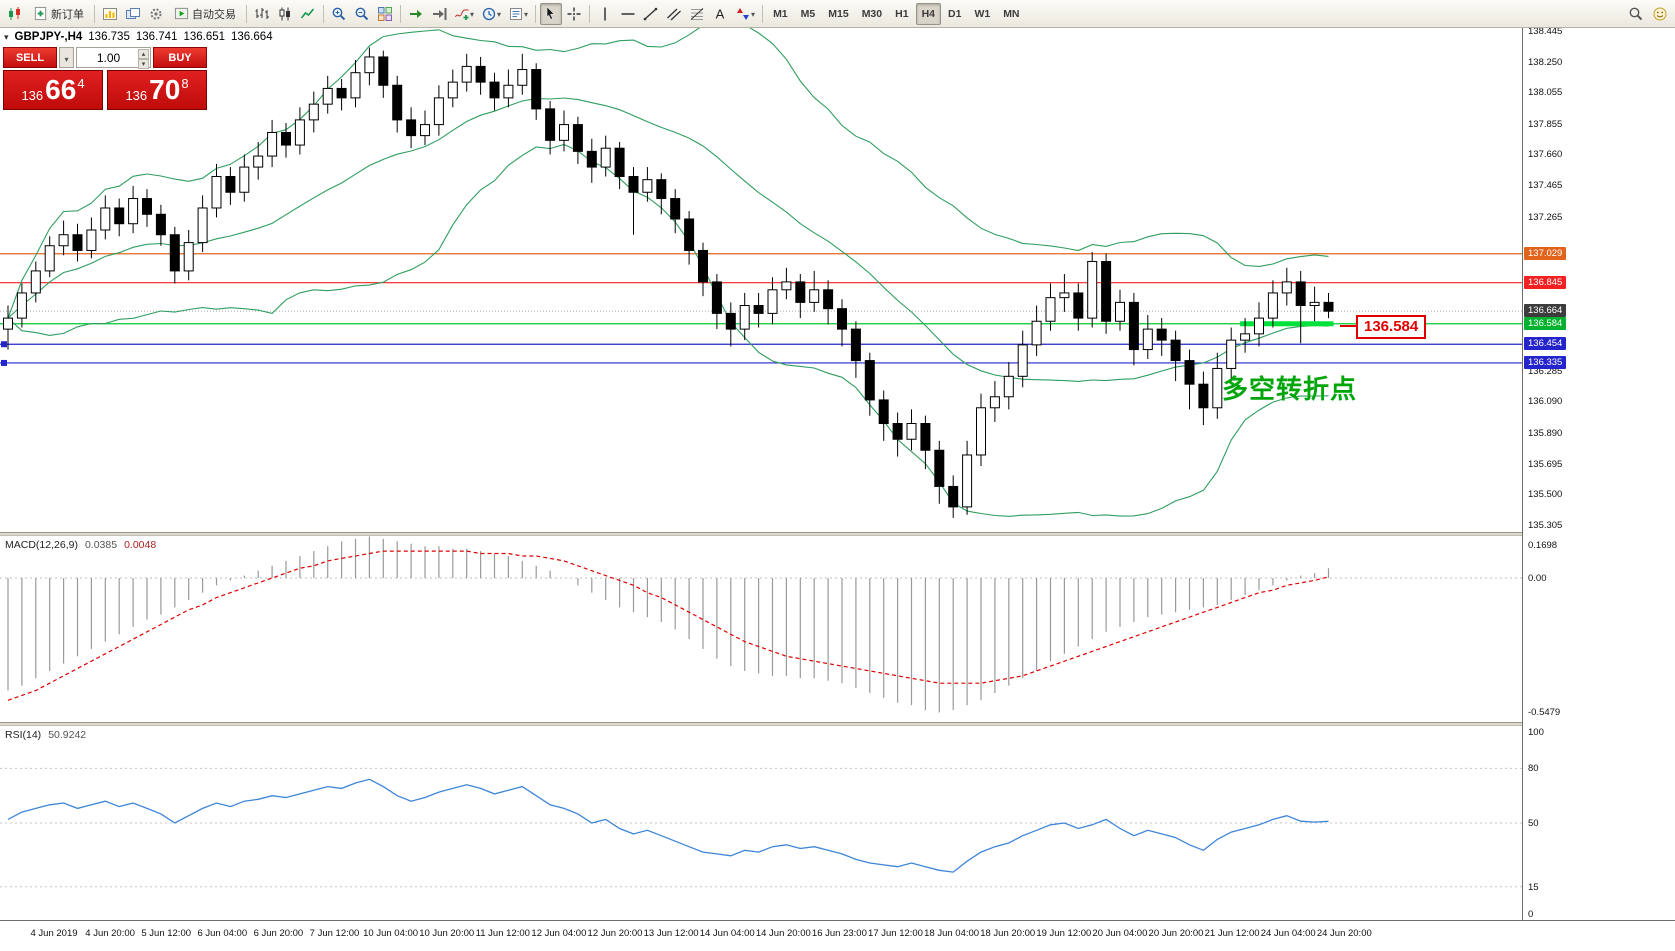 The width and height of the screenshot is (1675, 951). I want to click on time-axis-label: 12 Jun 20:00, so click(615, 933).